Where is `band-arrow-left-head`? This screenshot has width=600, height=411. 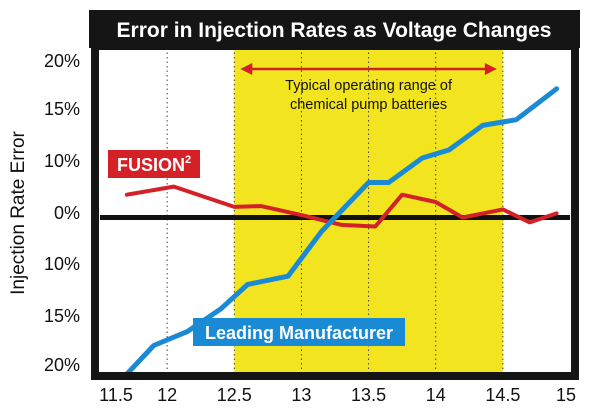 band-arrow-left-head is located at coordinates (246, 69).